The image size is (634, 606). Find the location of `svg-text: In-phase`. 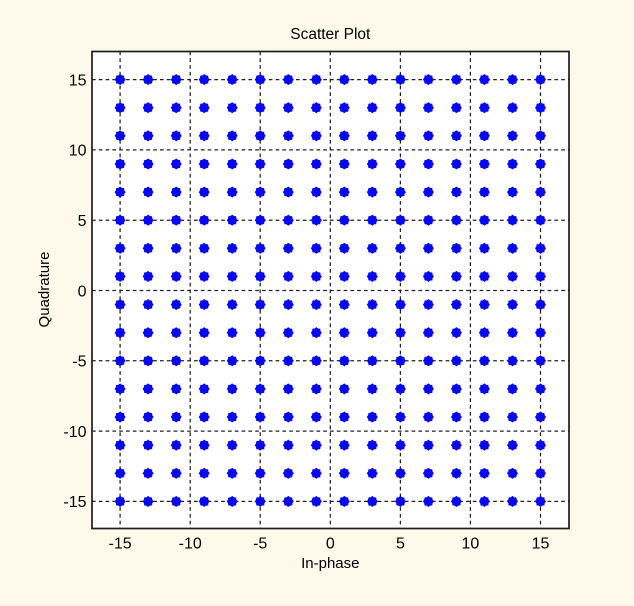

svg-text: In-phase is located at coordinates (330, 563).